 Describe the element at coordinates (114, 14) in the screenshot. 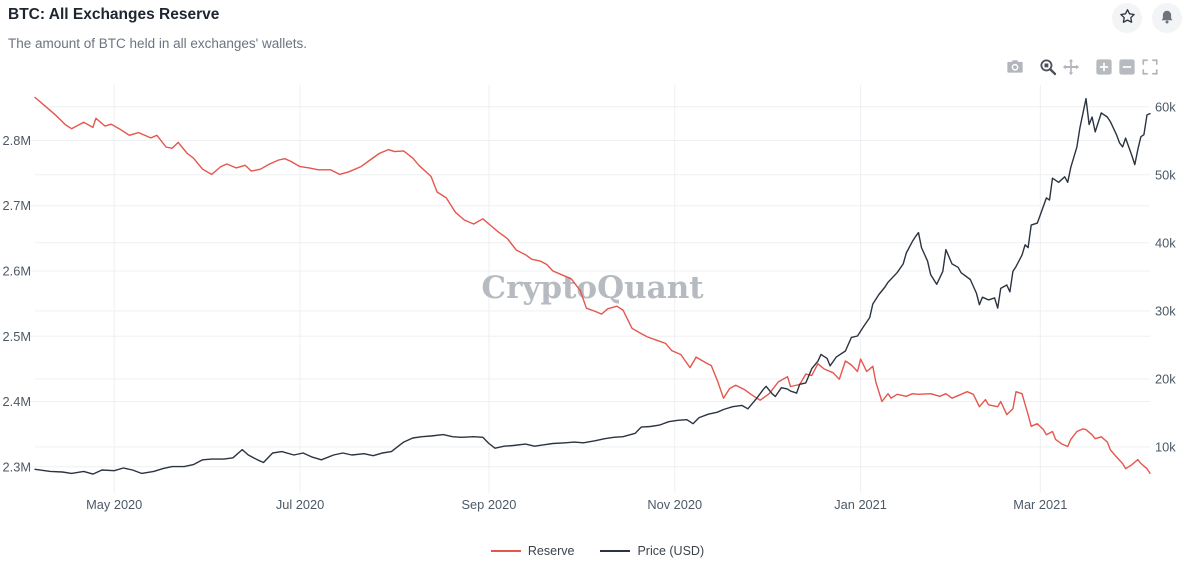

I see `page-title: BTC: All Exchanges Reserve` at that location.